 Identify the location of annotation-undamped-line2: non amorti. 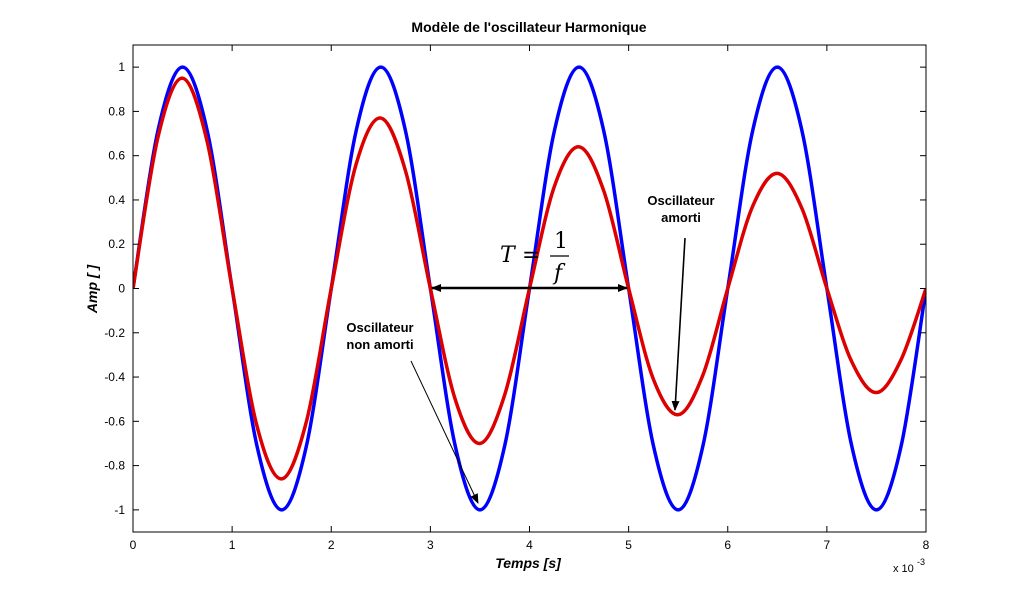
(379, 344).